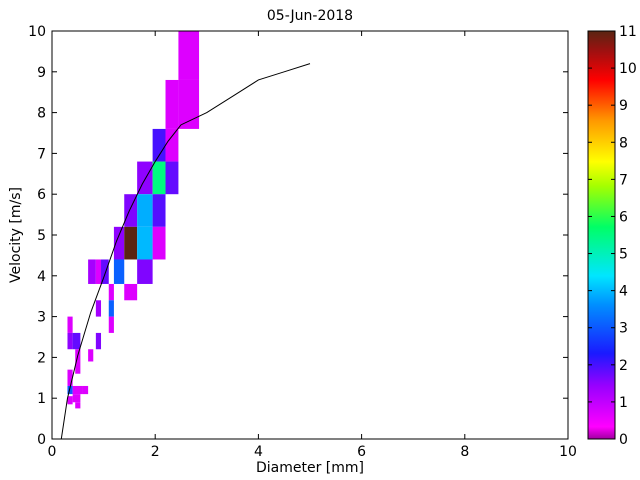  What do you see at coordinates (464, 452) in the screenshot?
I see `x-tick-label: 8` at bounding box center [464, 452].